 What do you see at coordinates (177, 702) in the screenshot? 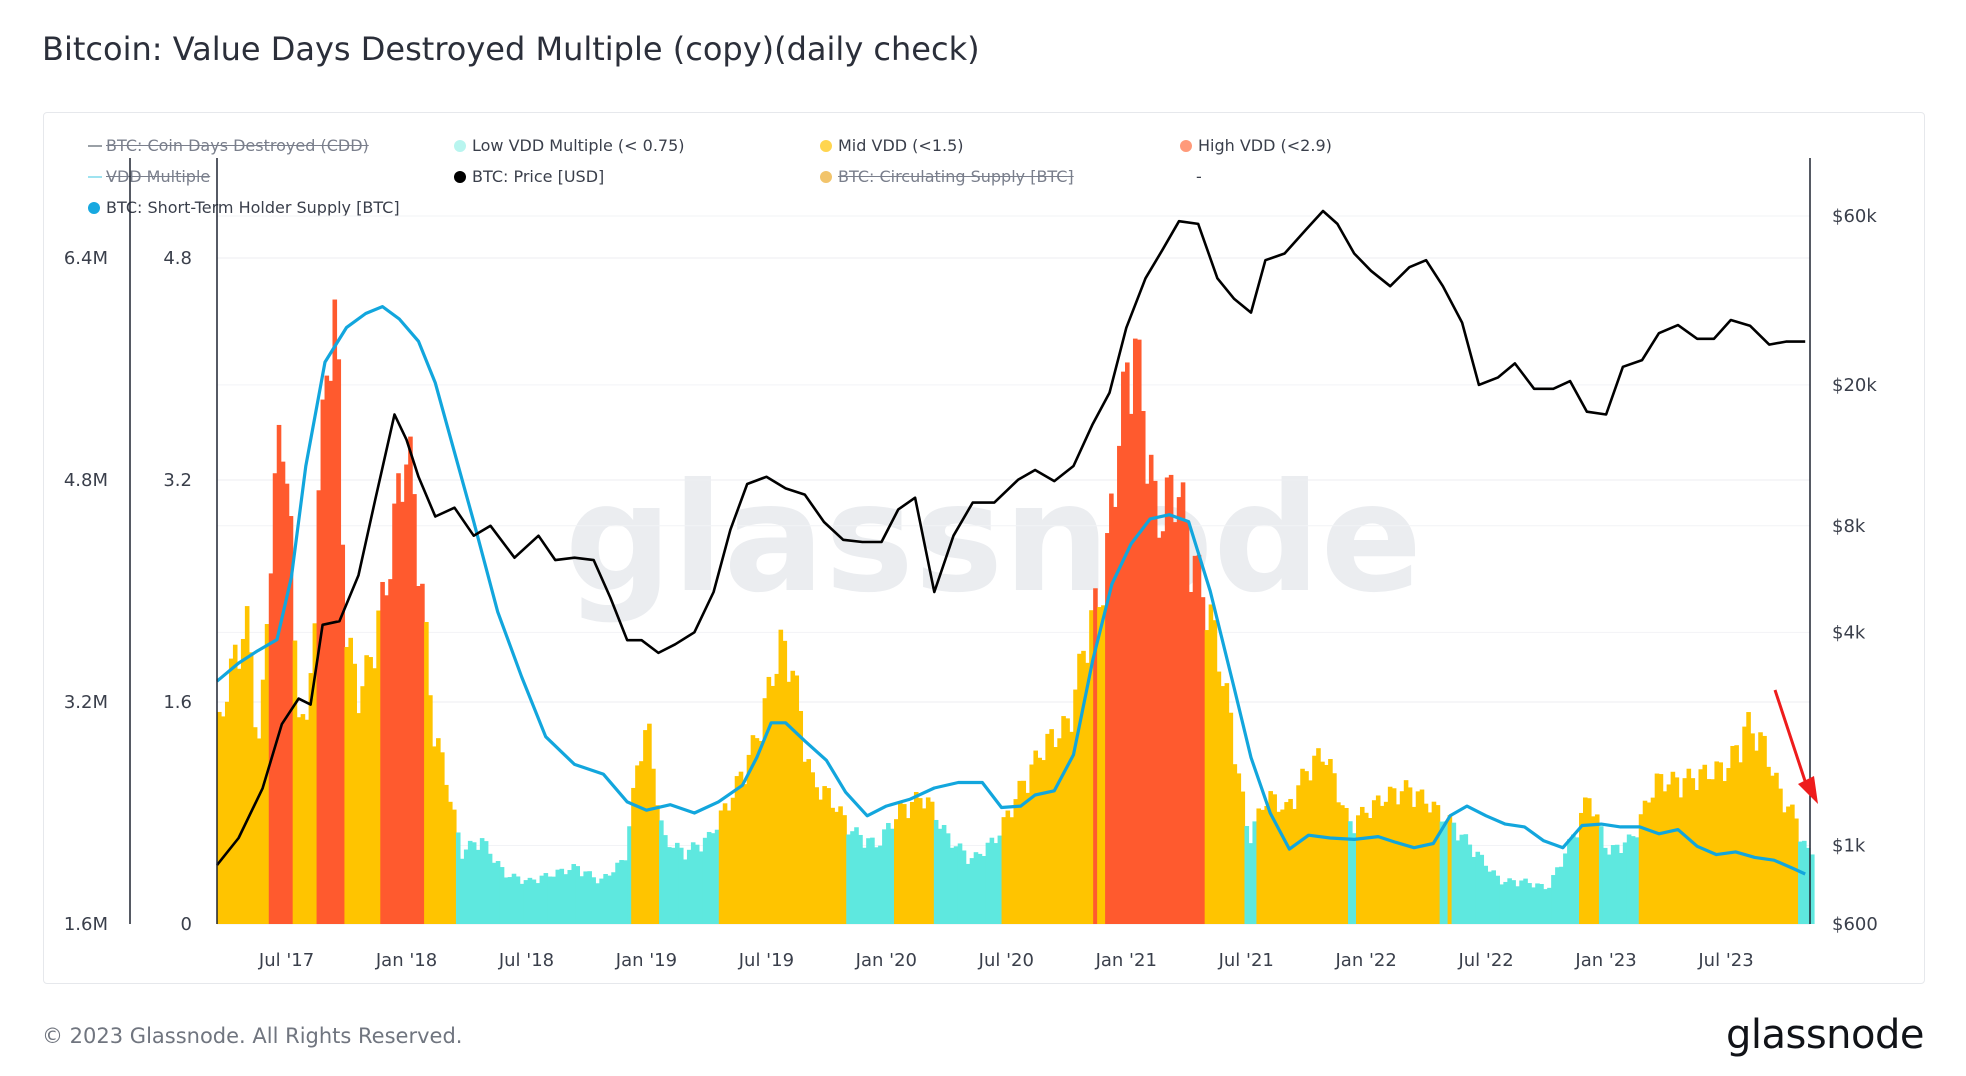
I see `vdd-axis-tick-label: 1.6` at bounding box center [177, 702].